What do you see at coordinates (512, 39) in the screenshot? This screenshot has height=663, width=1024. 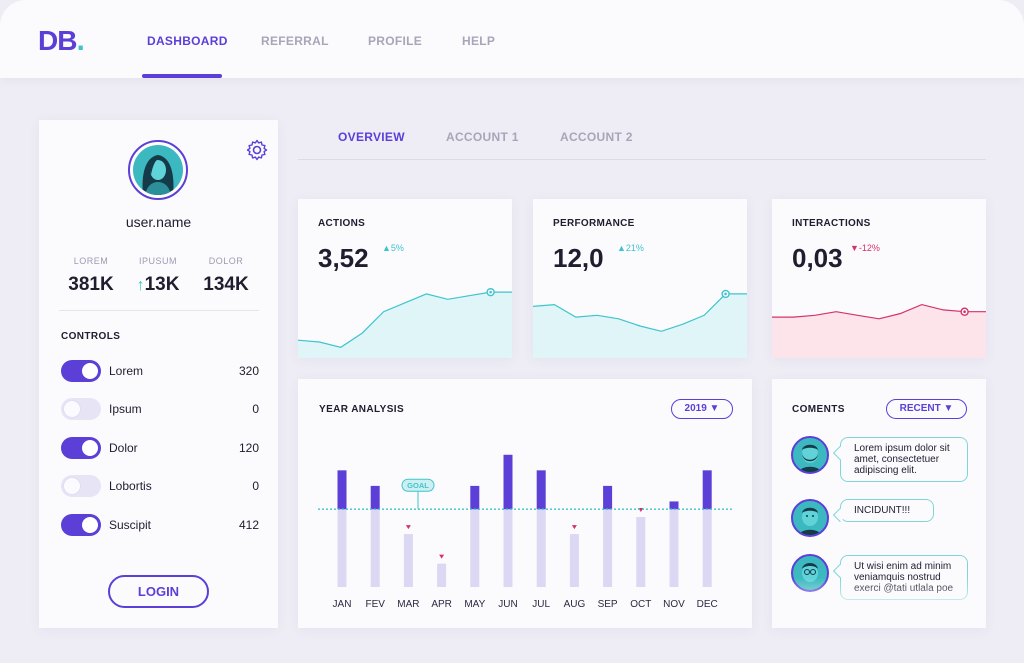 I see `top-nav-bar: DB. DASHBOARD REFERRAL PROFILE HELP` at bounding box center [512, 39].